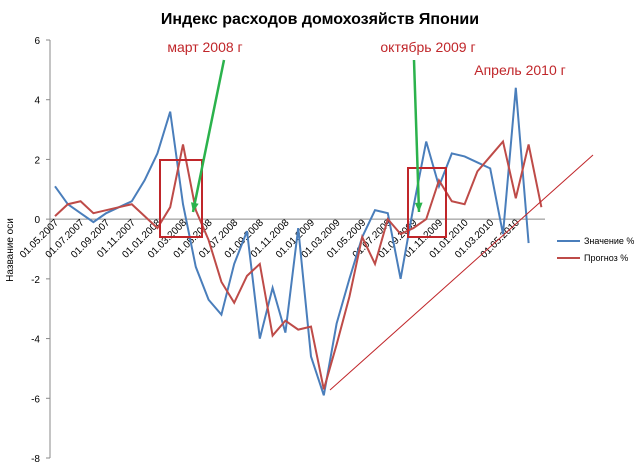 The width and height of the screenshot is (640, 469). What do you see at coordinates (37, 160) in the screenshot?
I see `y-tick-label: 2` at bounding box center [37, 160].